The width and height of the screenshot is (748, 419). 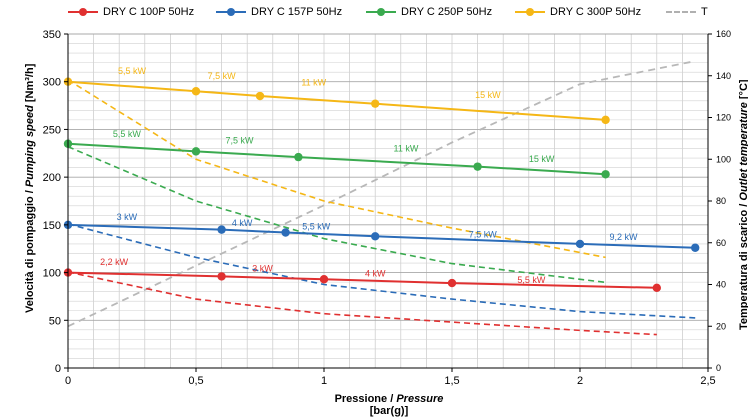 I want to click on y2-tick-label: 60, so click(x=721, y=243).